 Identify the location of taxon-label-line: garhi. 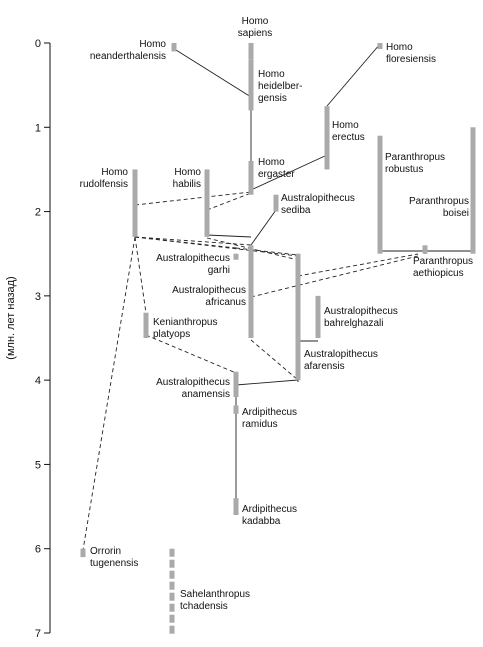
(219, 270).